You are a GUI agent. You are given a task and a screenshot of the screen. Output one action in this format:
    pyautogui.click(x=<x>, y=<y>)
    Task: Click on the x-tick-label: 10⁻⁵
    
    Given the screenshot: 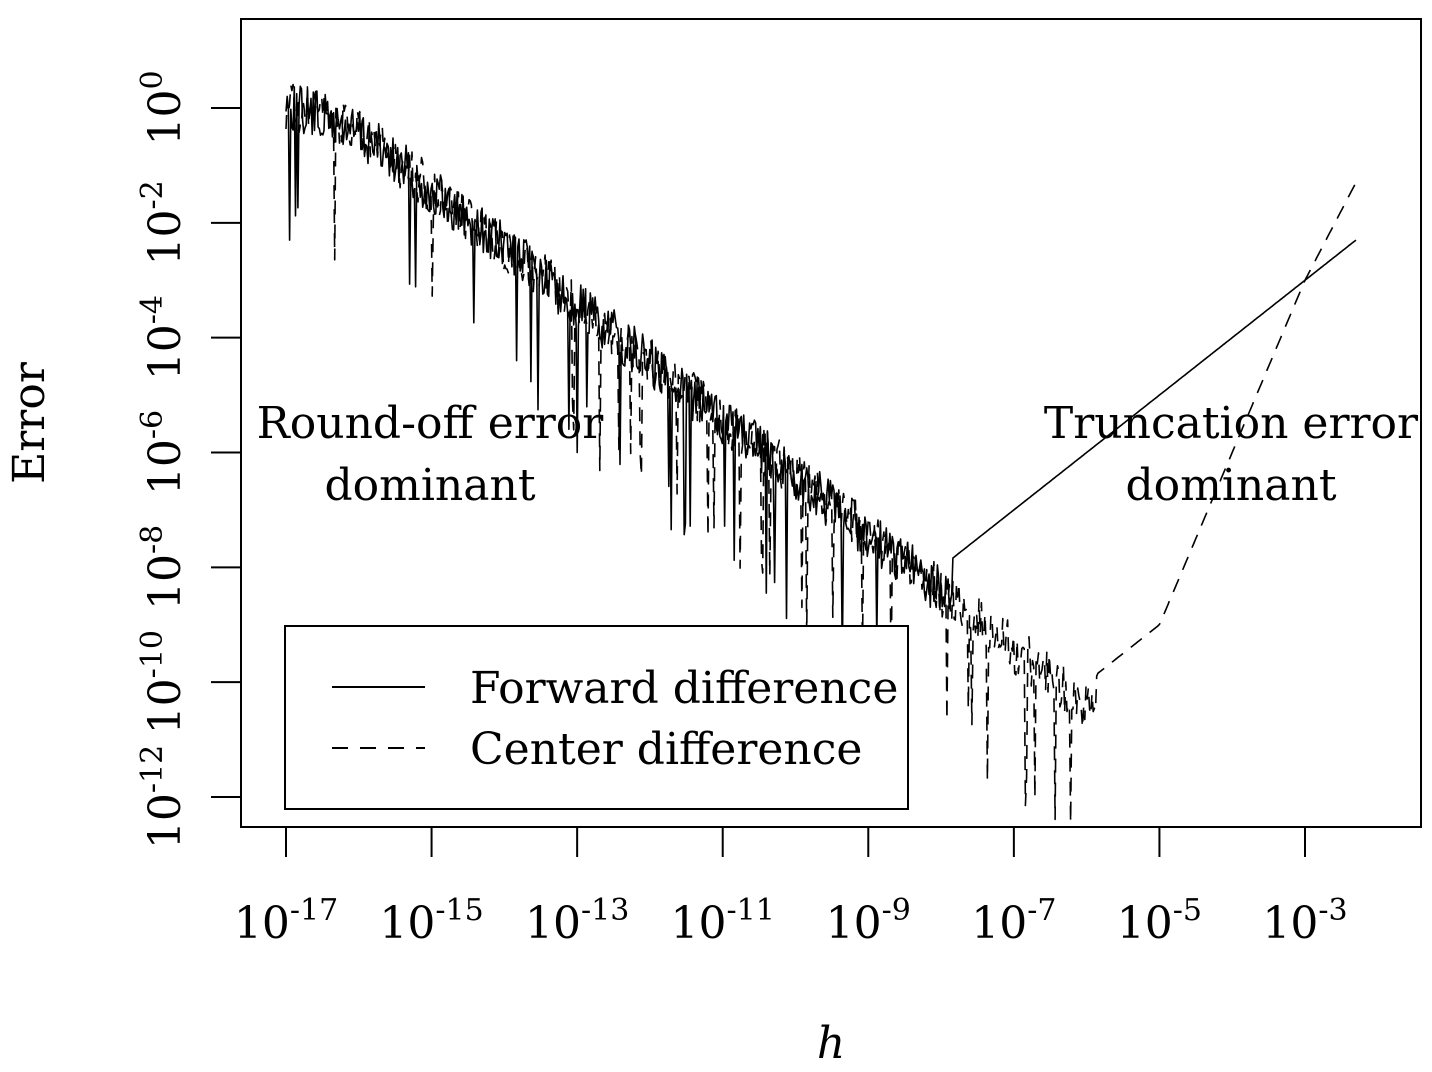 What is the action you would take?
    pyautogui.click(x=1159, y=921)
    